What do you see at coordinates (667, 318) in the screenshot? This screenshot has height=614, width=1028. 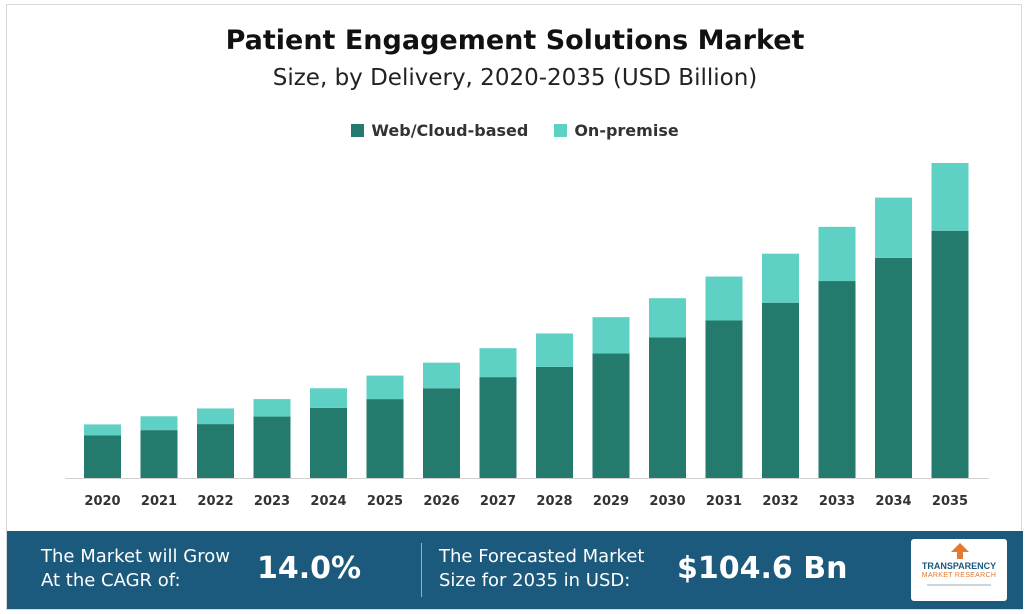 I see `bar-onprem-2030` at bounding box center [667, 318].